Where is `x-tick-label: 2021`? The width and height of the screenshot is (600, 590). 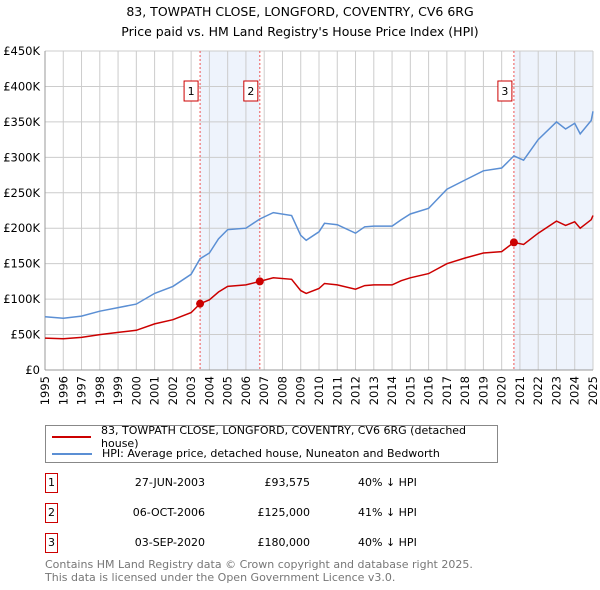 x-tick-label: 2021 is located at coordinates (520, 390).